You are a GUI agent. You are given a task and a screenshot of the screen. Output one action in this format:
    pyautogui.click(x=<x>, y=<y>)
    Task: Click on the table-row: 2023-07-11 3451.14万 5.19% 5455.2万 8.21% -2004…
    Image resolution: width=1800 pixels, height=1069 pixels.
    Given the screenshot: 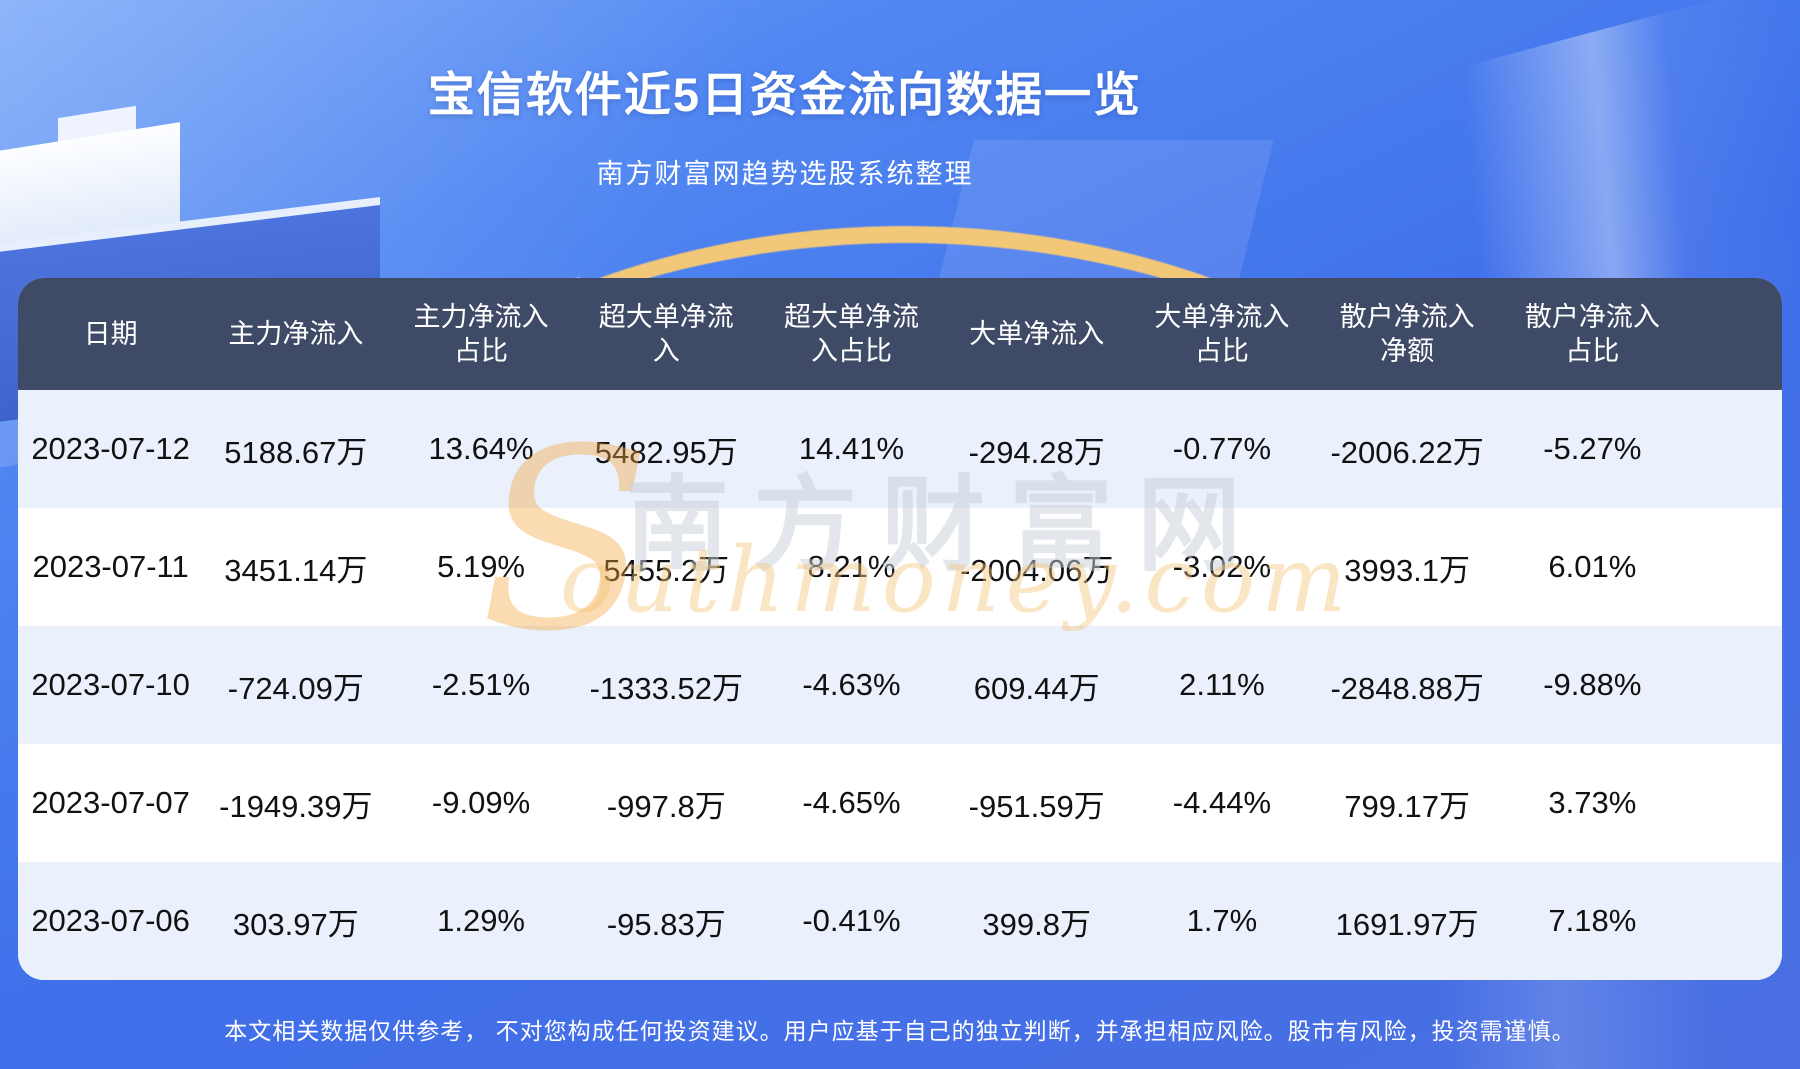 What is the action you would take?
    pyautogui.click(x=900, y=567)
    